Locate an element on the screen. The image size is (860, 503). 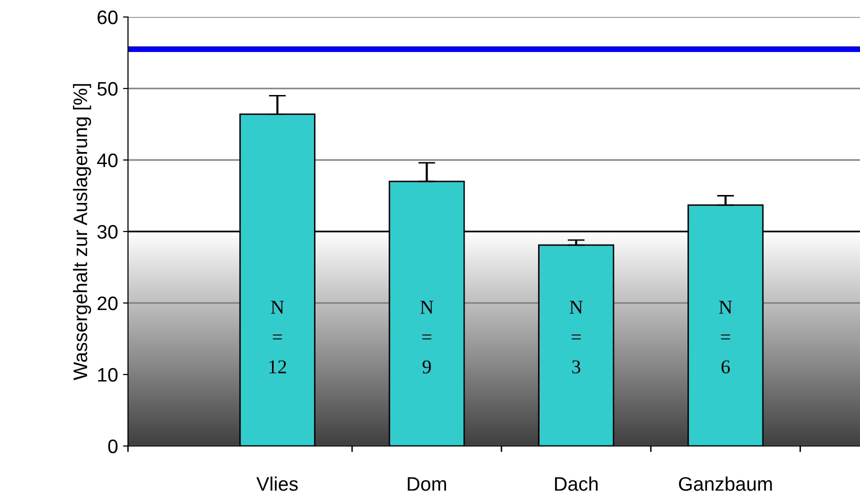
annotation: N = 6 is located at coordinates (725, 337).